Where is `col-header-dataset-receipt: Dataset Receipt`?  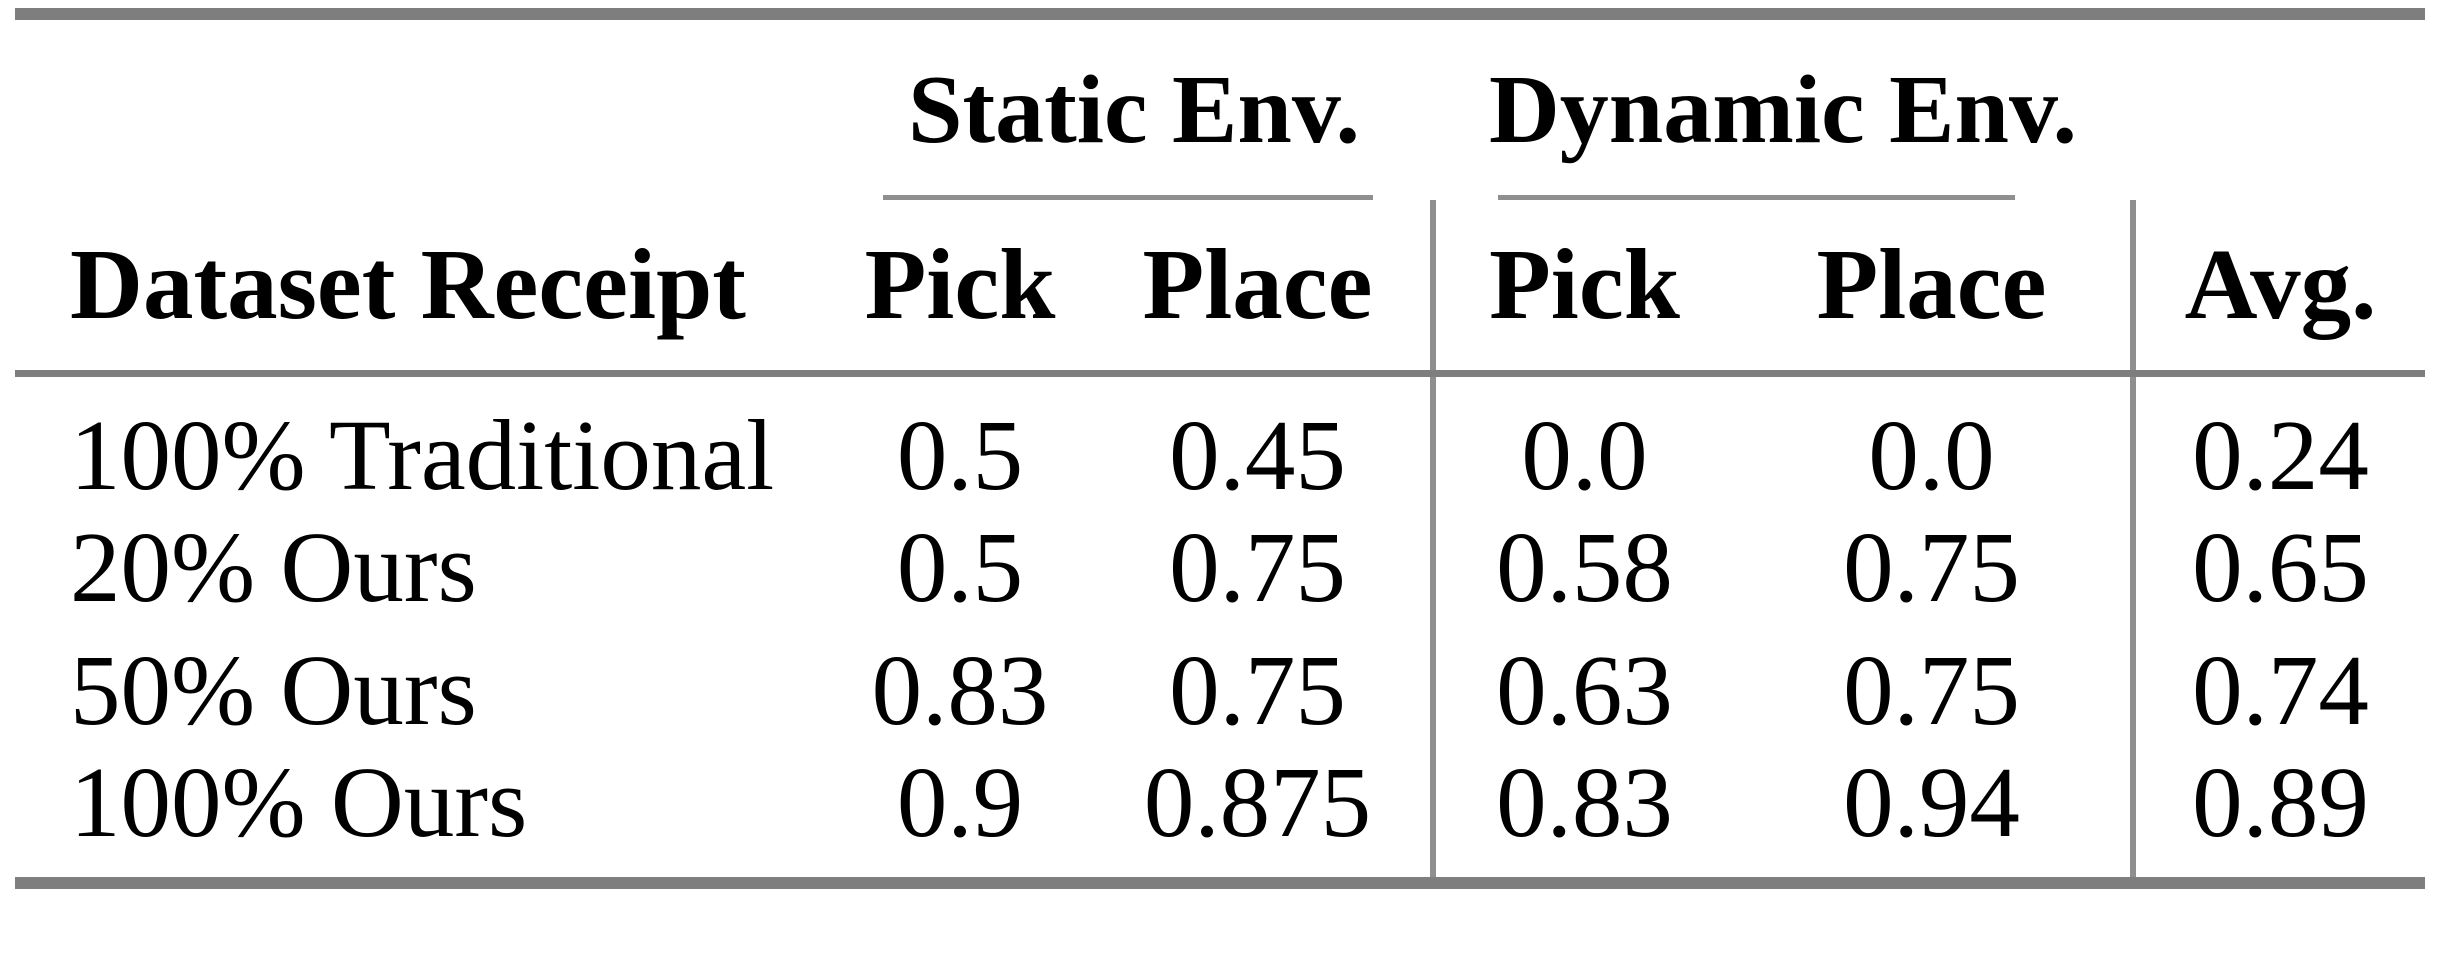
col-header-dataset-receipt: Dataset Receipt is located at coordinates (408, 284).